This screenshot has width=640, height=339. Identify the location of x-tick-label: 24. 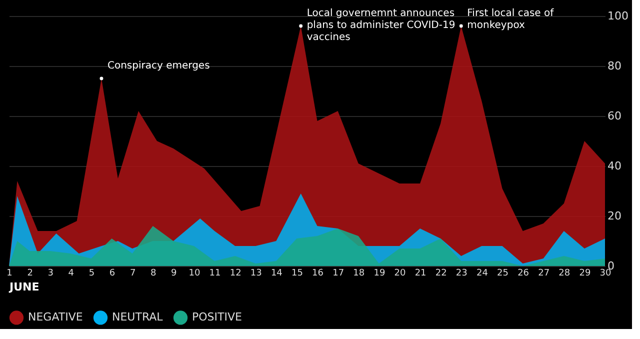
(482, 273).